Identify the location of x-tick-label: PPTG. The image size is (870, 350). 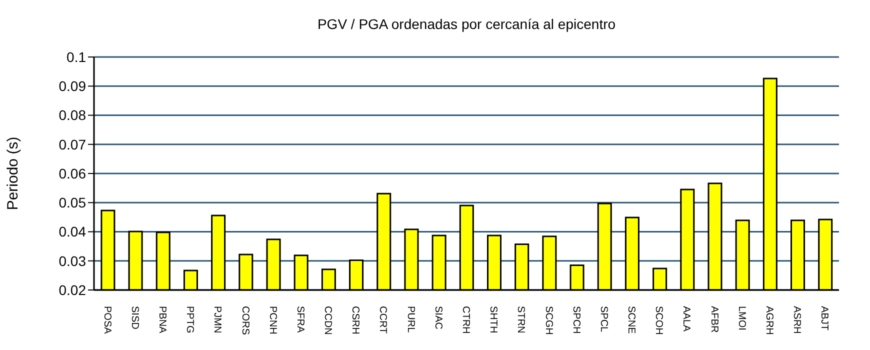
(190, 320).